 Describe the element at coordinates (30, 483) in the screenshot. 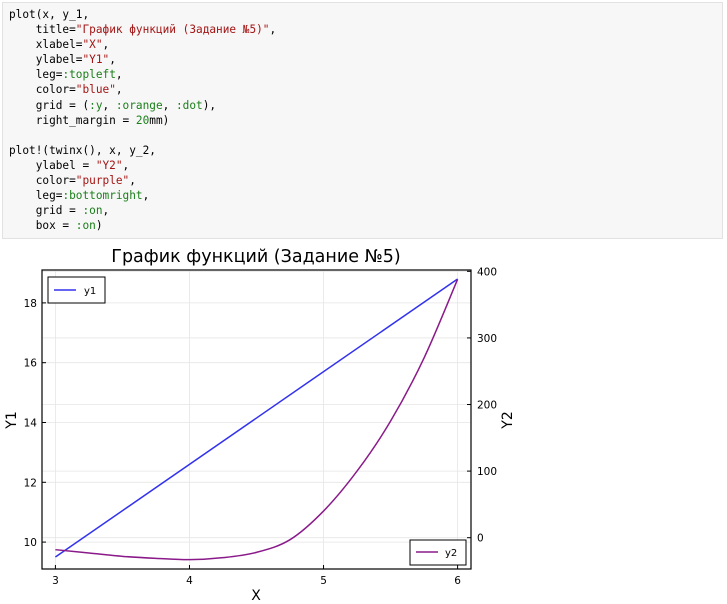

I see `y-left-tick-label: 12` at that location.